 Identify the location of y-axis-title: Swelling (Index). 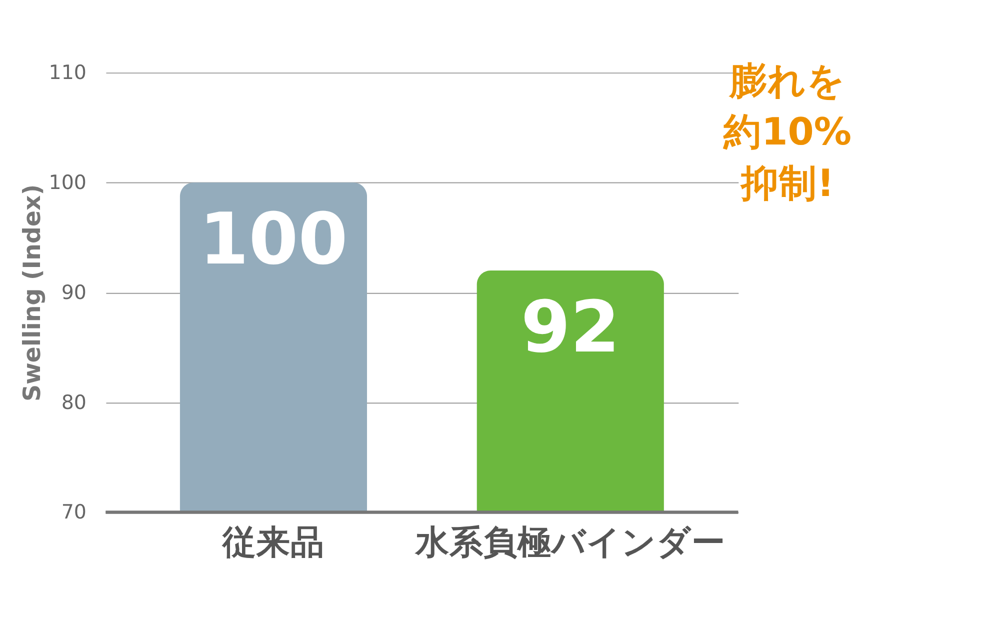
(32, 293).